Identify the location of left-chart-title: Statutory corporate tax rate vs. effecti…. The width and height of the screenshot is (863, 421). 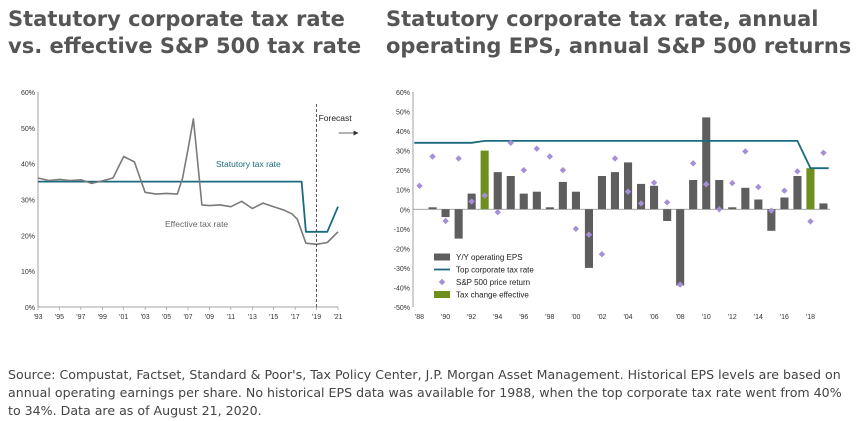
(185, 32).